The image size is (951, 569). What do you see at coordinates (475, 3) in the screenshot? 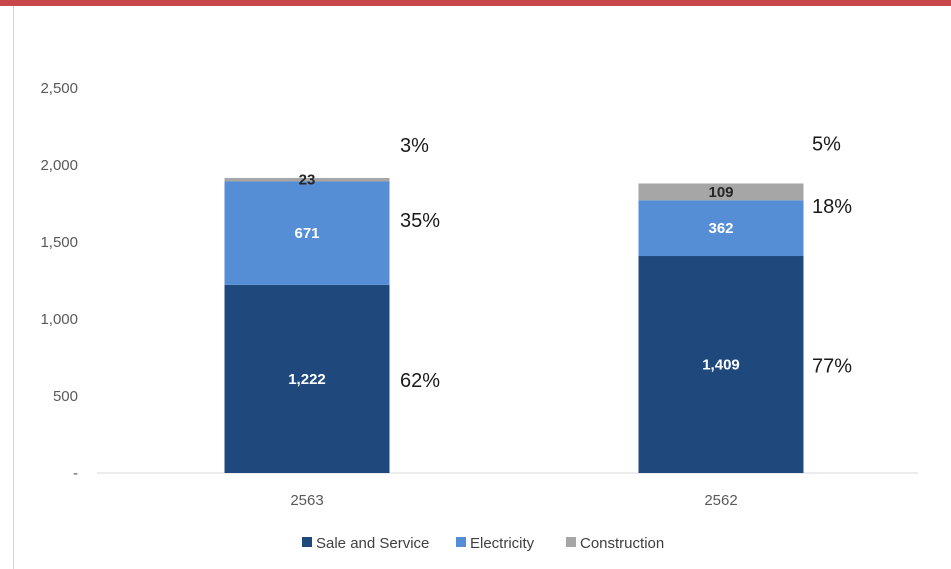
I see `top-accent-bar` at bounding box center [475, 3].